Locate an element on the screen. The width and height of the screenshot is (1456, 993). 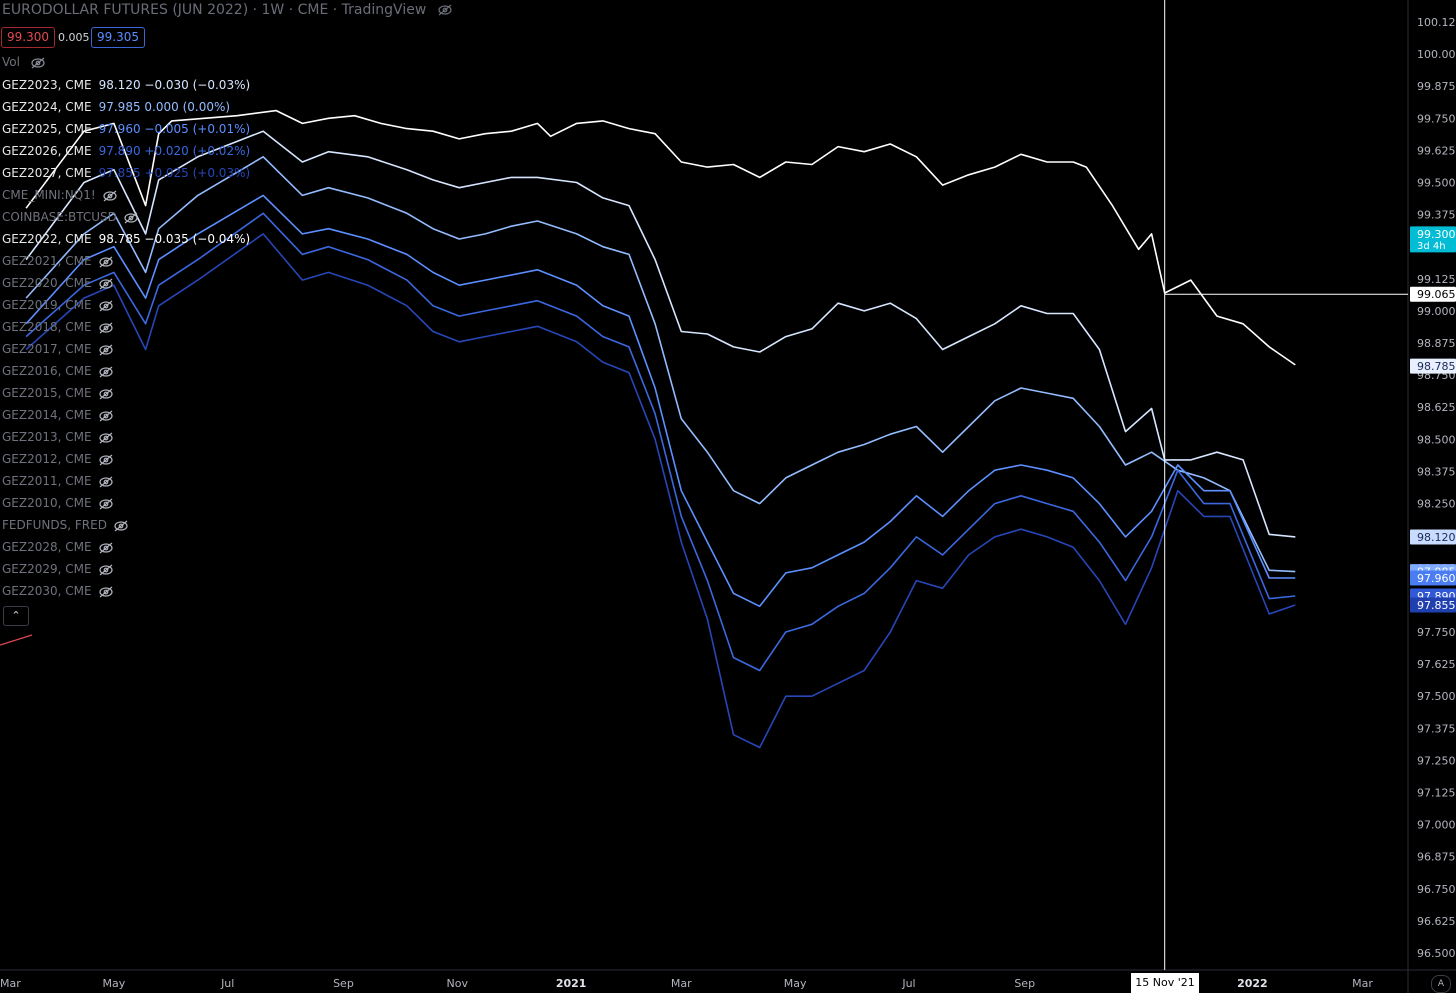
y-tick-label: 99.375 is located at coordinates (1436, 215).